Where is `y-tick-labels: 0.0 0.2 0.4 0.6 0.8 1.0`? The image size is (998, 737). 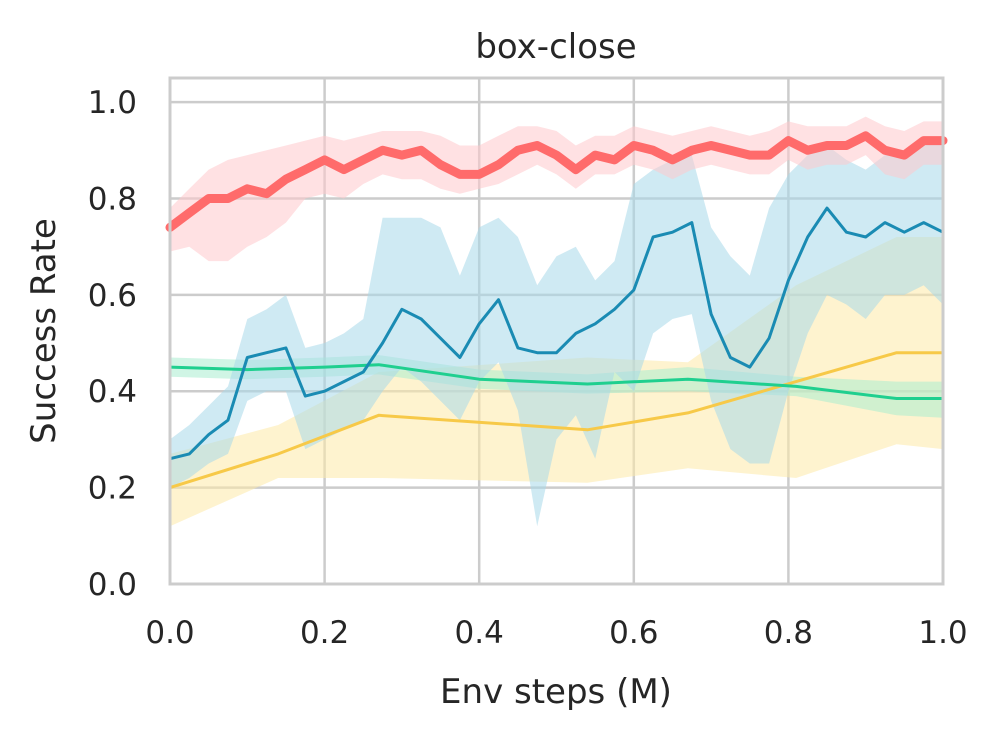 y-tick-labels: 0.0 0.2 0.4 0.6 0.8 1.0 is located at coordinates (112, 344).